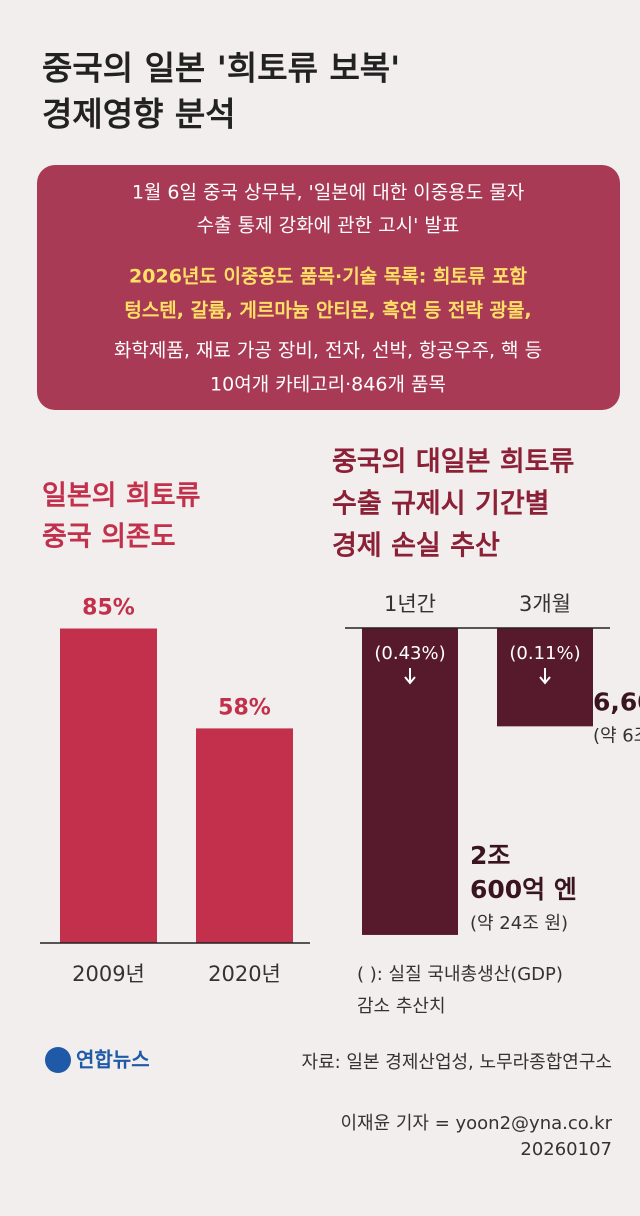 This screenshot has height=1216, width=640. I want to click on x-tick-label: 2009년, so click(108, 974).